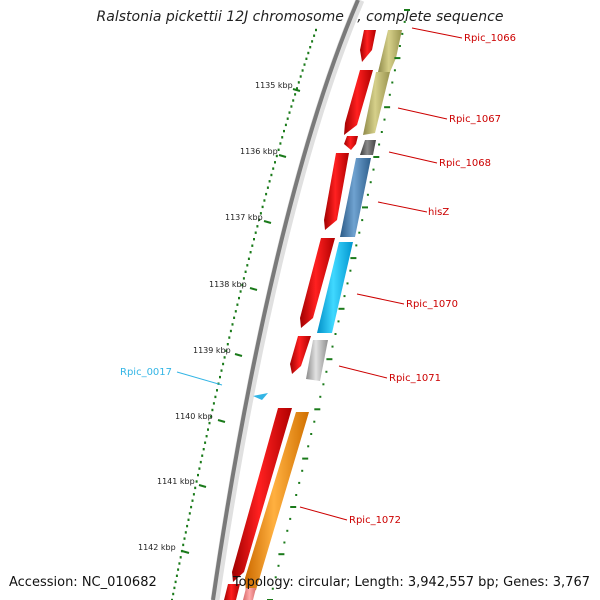  I want to click on gene-label-hisZ: hisZ, so click(438, 212).